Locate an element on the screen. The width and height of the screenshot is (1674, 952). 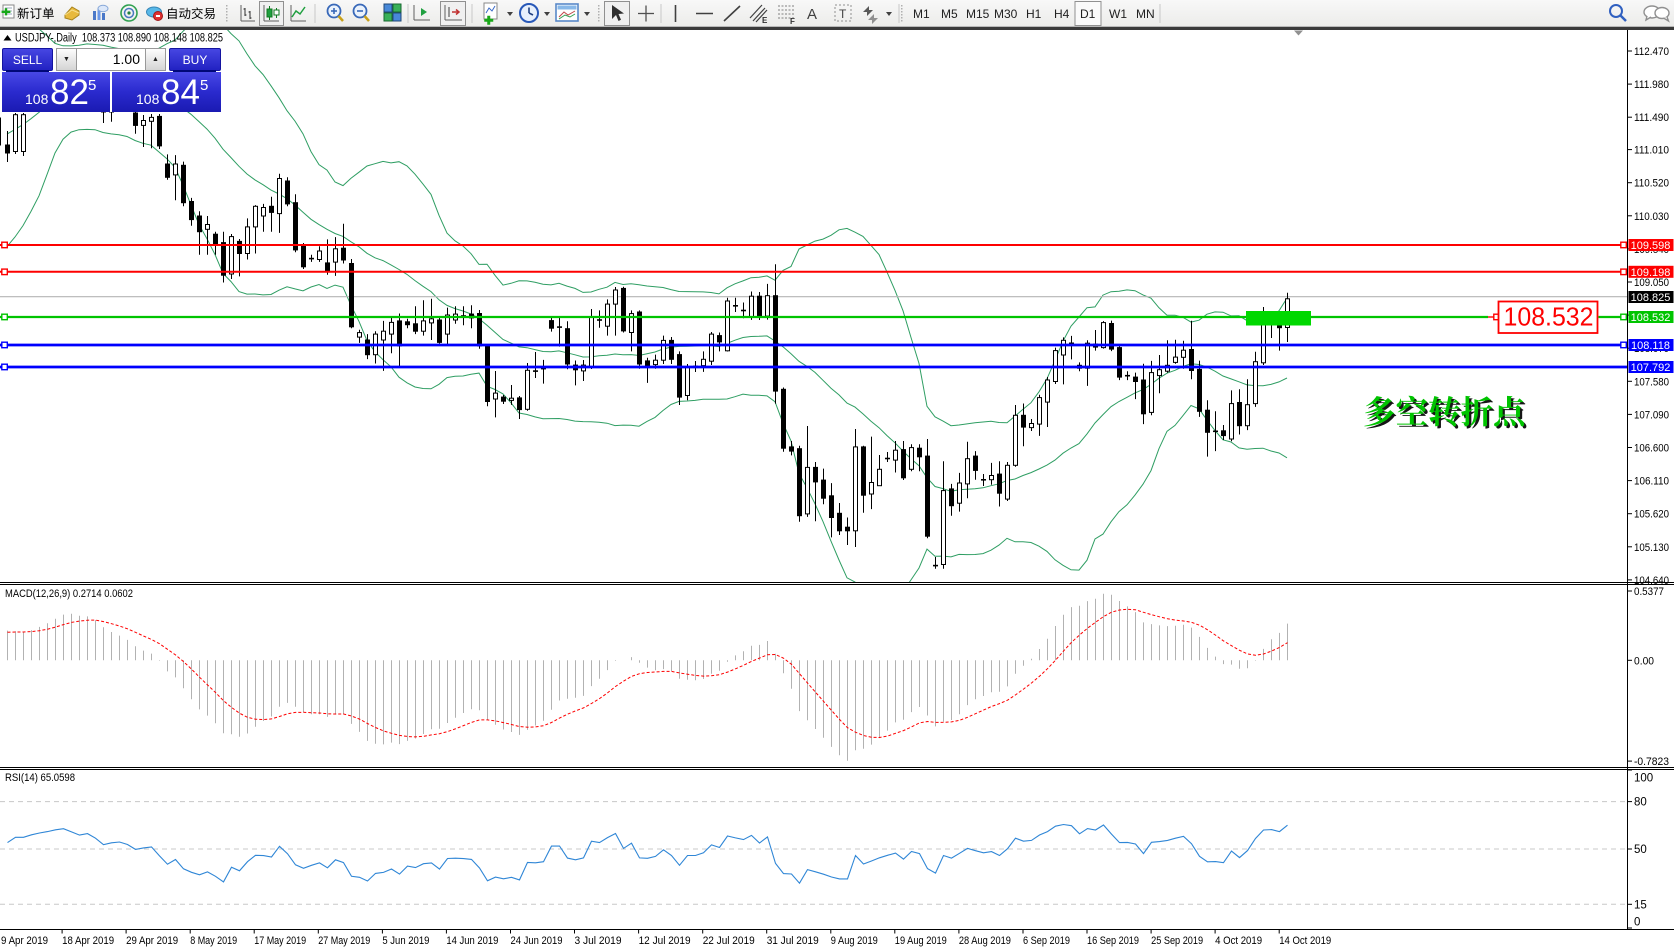
svg-text: 8 May 2019 is located at coordinates (213, 941).